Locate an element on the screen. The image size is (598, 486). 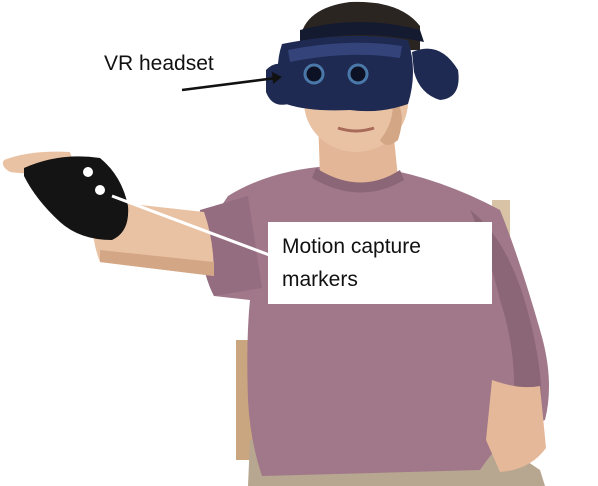
collar is located at coordinates (358, 180).